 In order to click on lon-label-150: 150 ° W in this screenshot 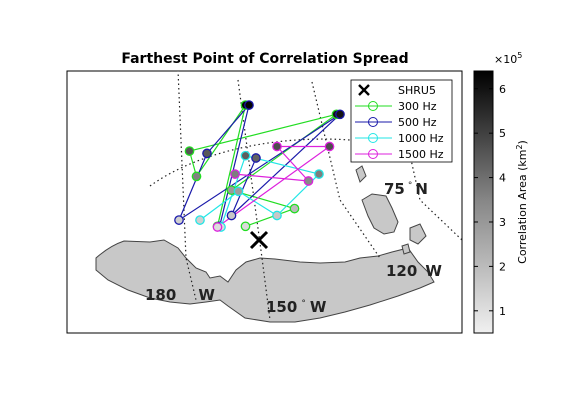, I will do `click(296, 307)`.